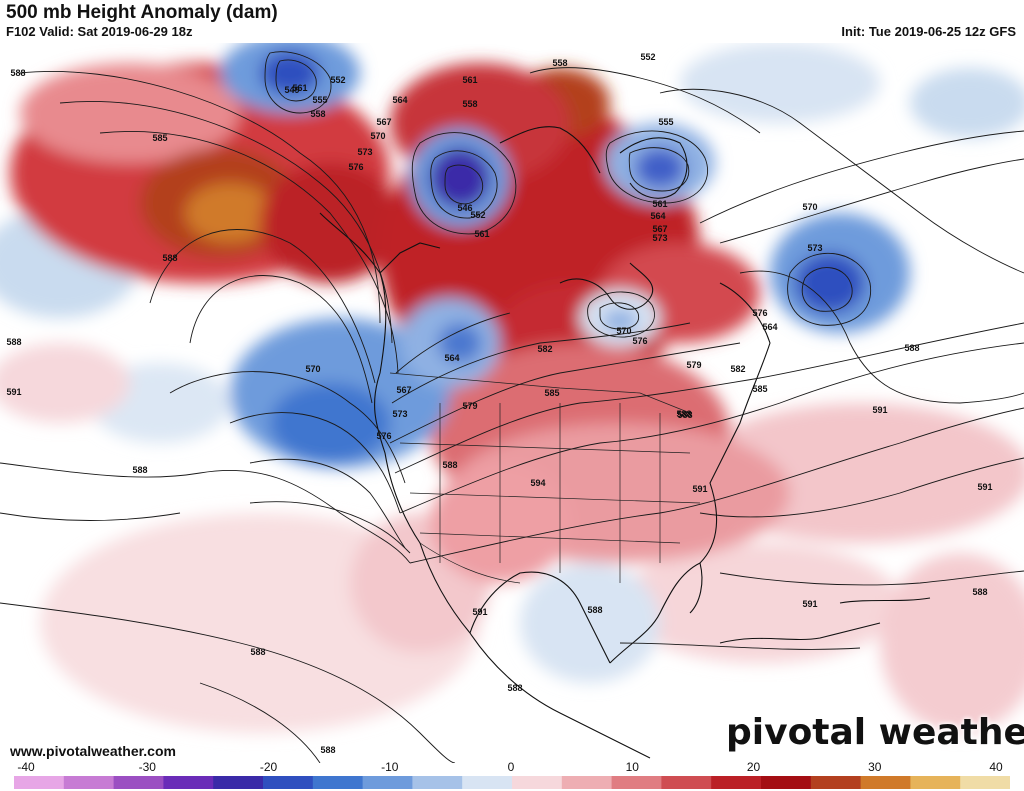  I want to click on colorbar-tick-label: -40, so click(26, 767).